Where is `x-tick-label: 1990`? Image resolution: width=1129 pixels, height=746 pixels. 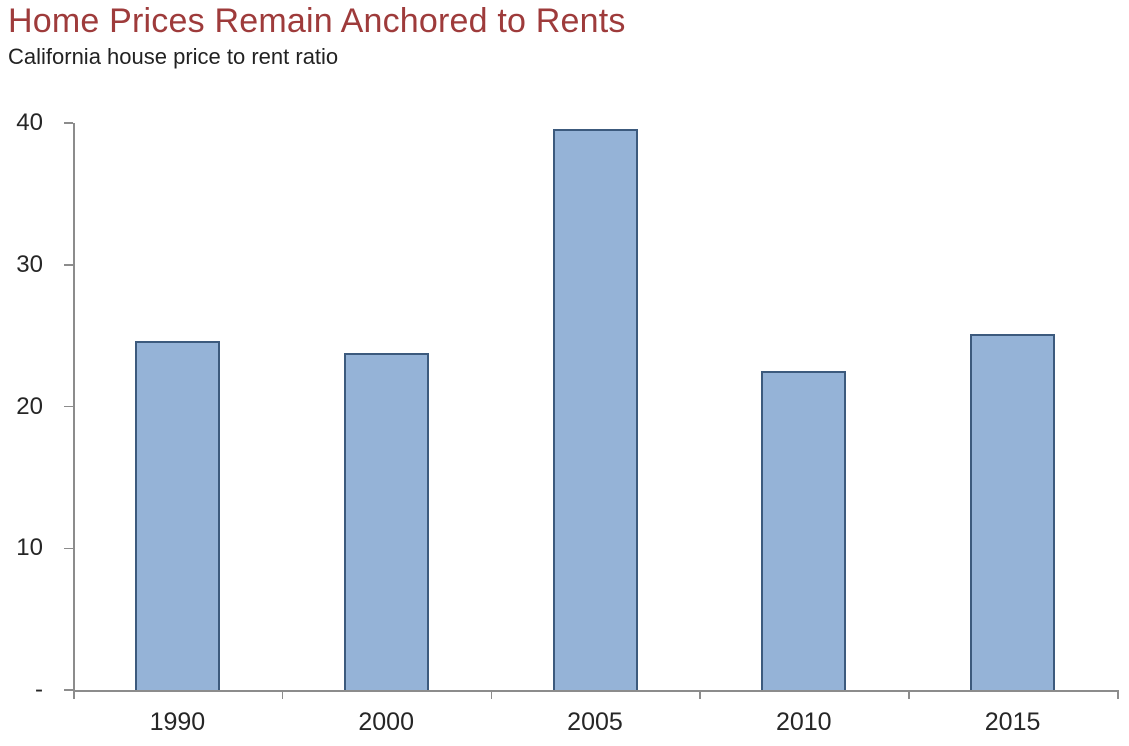 x-tick-label: 1990 is located at coordinates (177, 722).